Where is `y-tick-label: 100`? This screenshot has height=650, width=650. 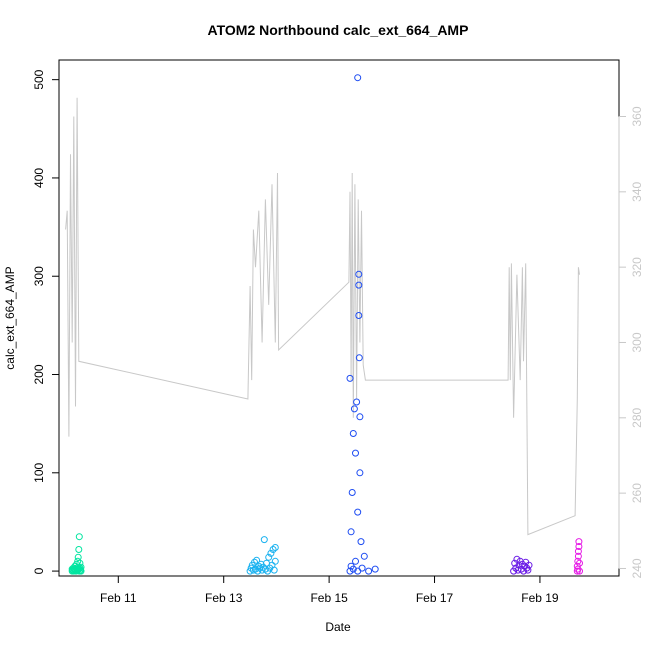 y-tick-label: 100 is located at coordinates (39, 472).